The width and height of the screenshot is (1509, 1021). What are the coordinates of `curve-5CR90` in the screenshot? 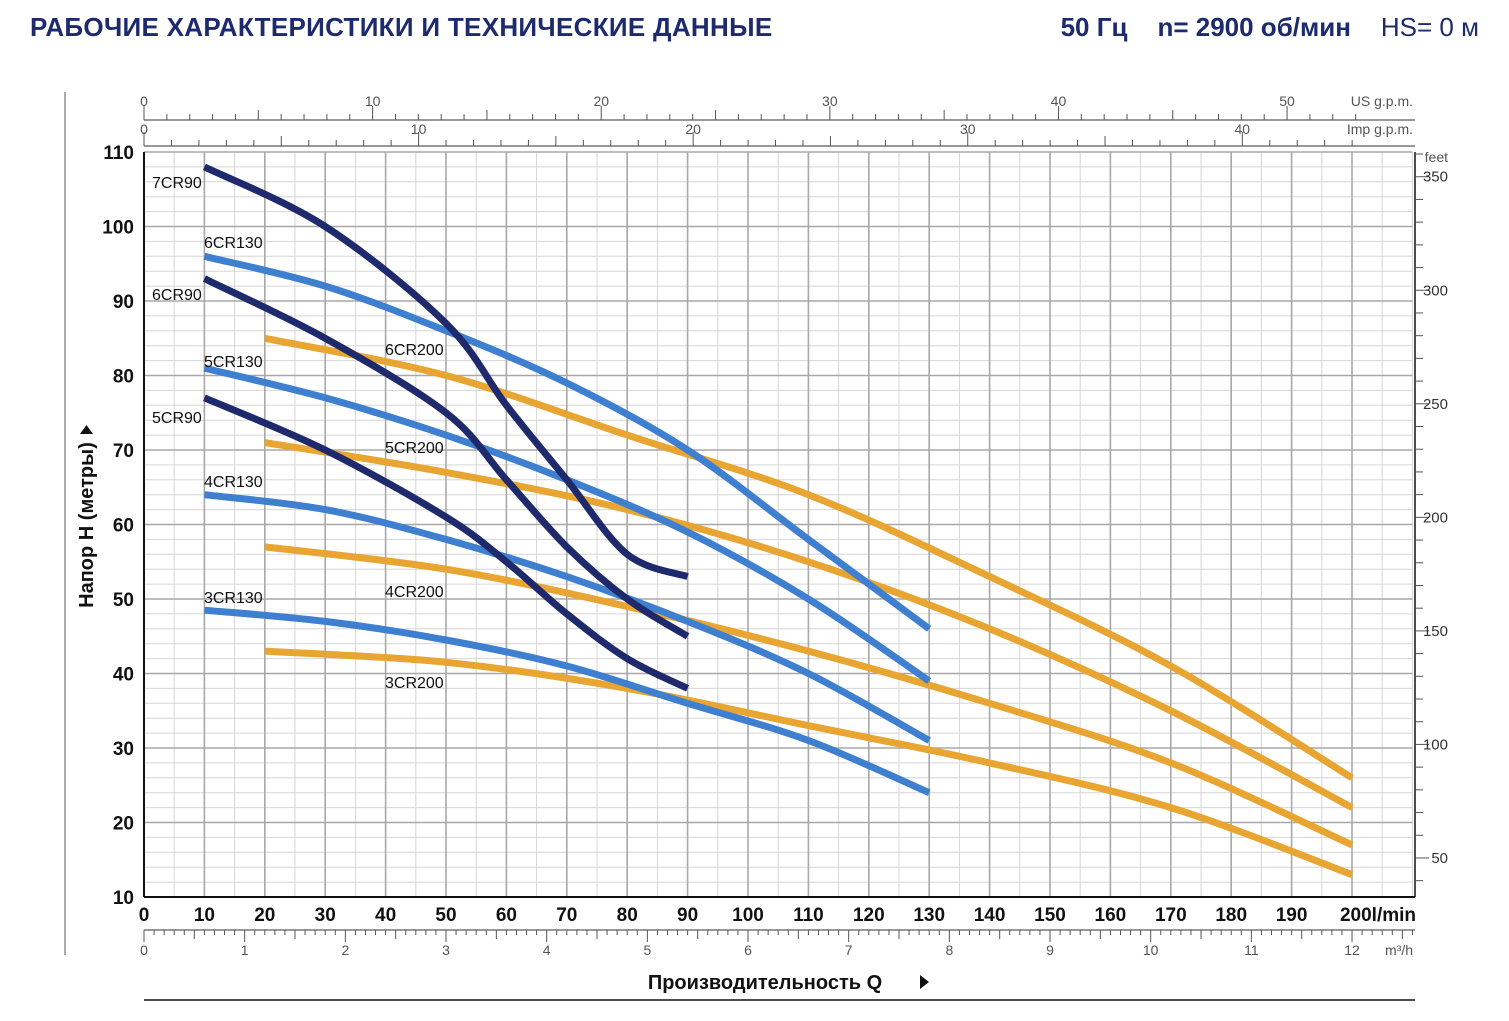 It's located at (446, 543).